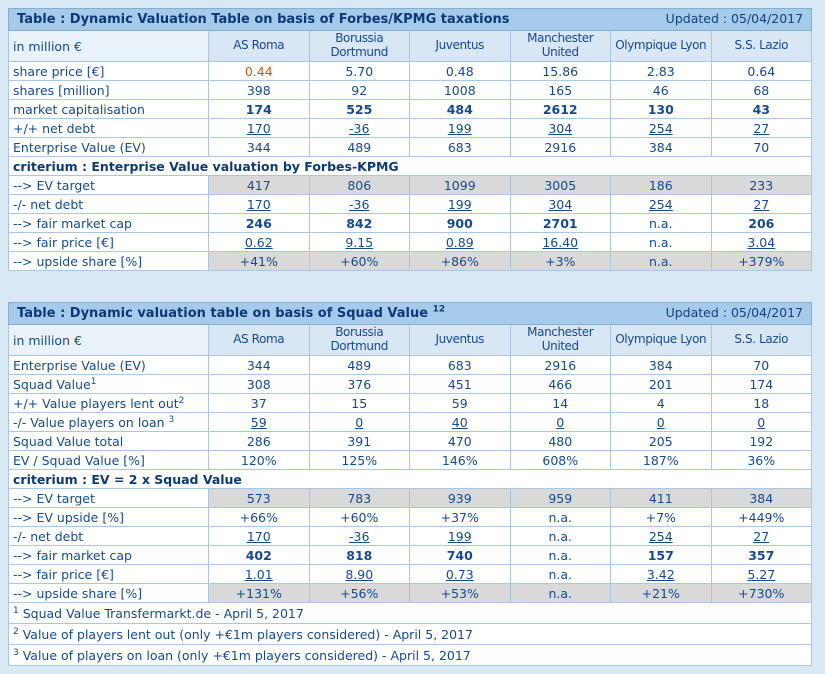 The height and width of the screenshot is (674, 825). What do you see at coordinates (460, 422) in the screenshot?
I see `value-cell: 40` at bounding box center [460, 422].